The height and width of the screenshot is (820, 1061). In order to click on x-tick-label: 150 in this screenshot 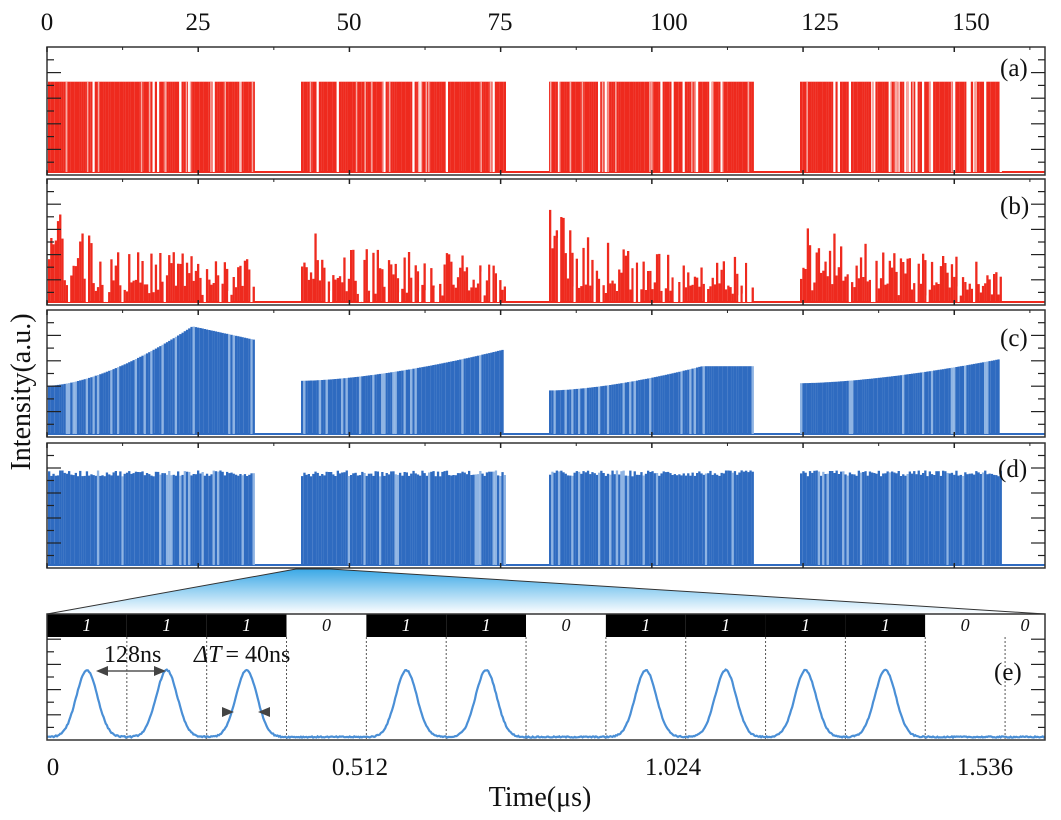, I will do `click(971, 22)`.